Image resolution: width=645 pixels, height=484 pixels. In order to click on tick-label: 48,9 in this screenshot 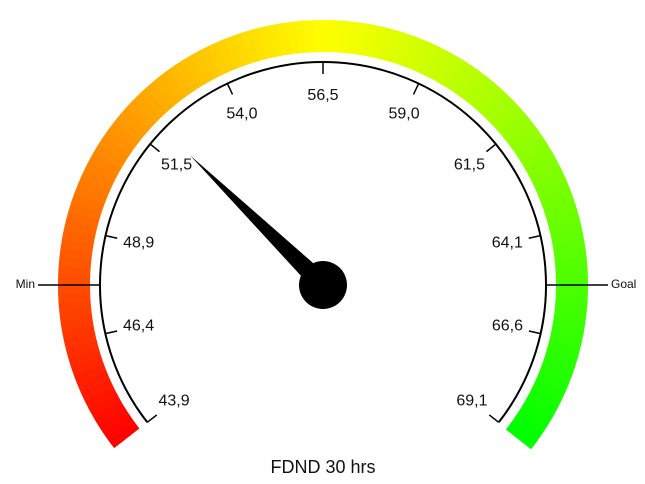, I will do `click(138, 242)`.